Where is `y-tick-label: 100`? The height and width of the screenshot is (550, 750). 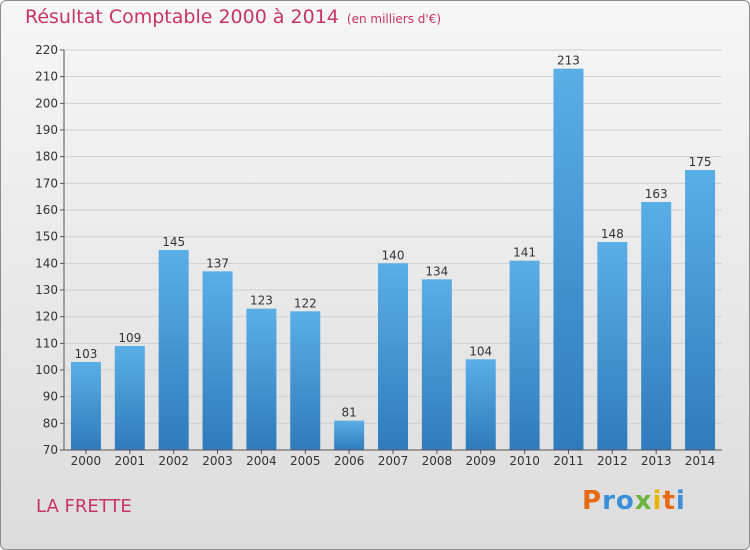 y-tick-label: 100 is located at coordinates (46, 370).